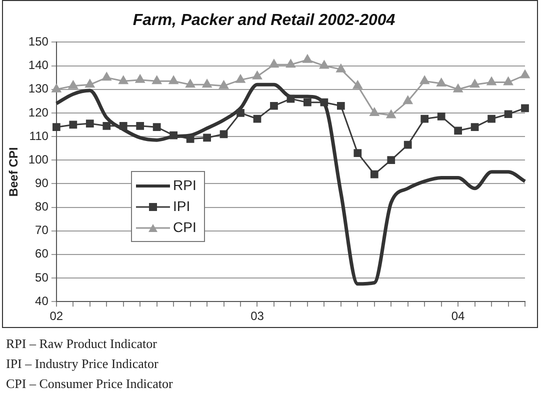 This screenshot has height=411, width=542. What do you see at coordinates (264, 21) in the screenshot?
I see `chart-title: Farm, Packer and Retail 2002-2004` at bounding box center [264, 21].